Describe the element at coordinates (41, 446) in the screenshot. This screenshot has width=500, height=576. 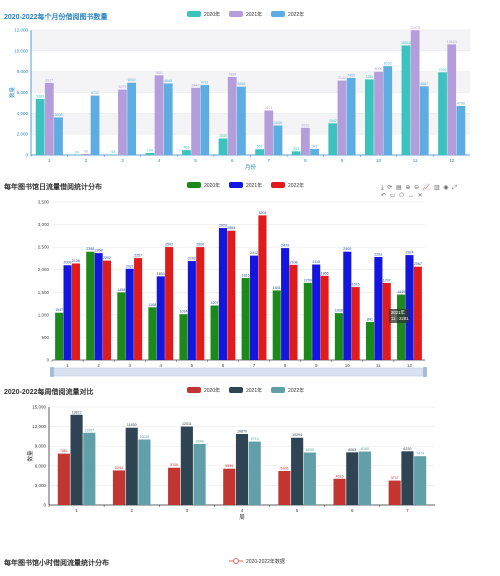
I see `y-tick-label: 9,000` at that location.